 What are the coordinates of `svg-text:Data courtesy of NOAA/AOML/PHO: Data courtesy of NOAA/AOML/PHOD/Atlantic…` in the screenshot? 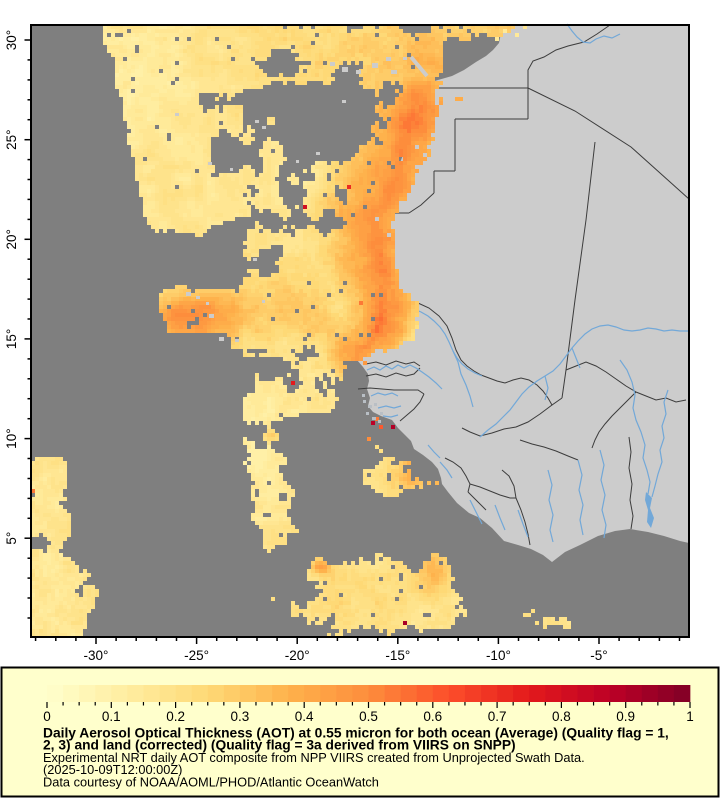 It's located at (211, 781).